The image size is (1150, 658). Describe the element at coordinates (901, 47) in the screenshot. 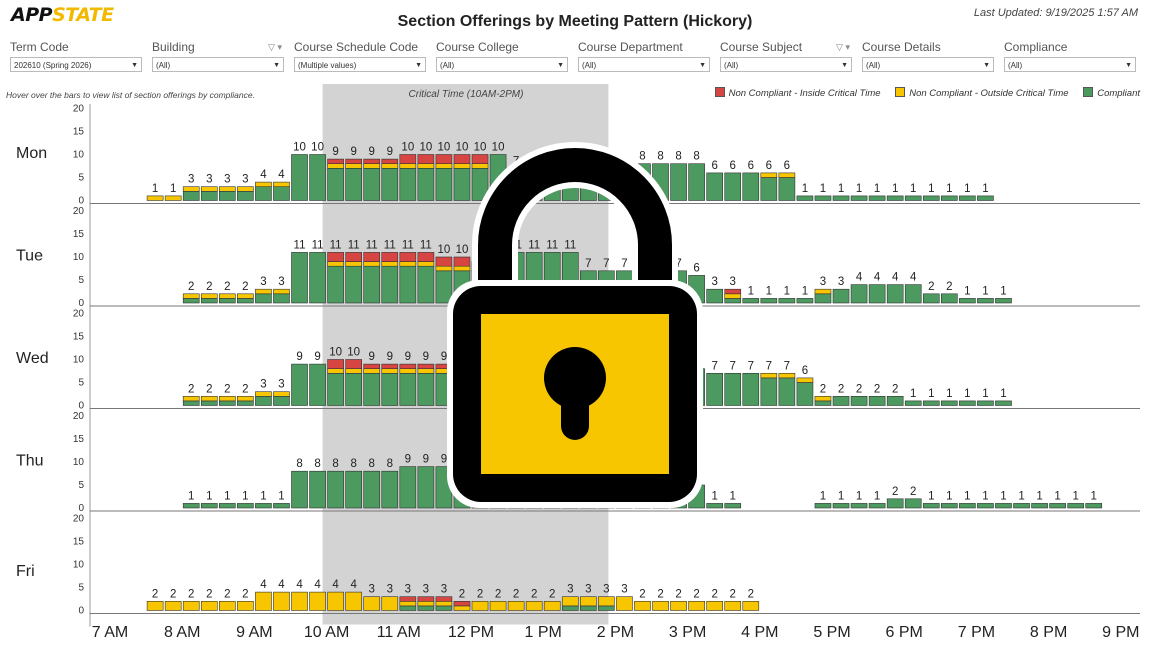

I see `filter-label: Course Details` at that location.